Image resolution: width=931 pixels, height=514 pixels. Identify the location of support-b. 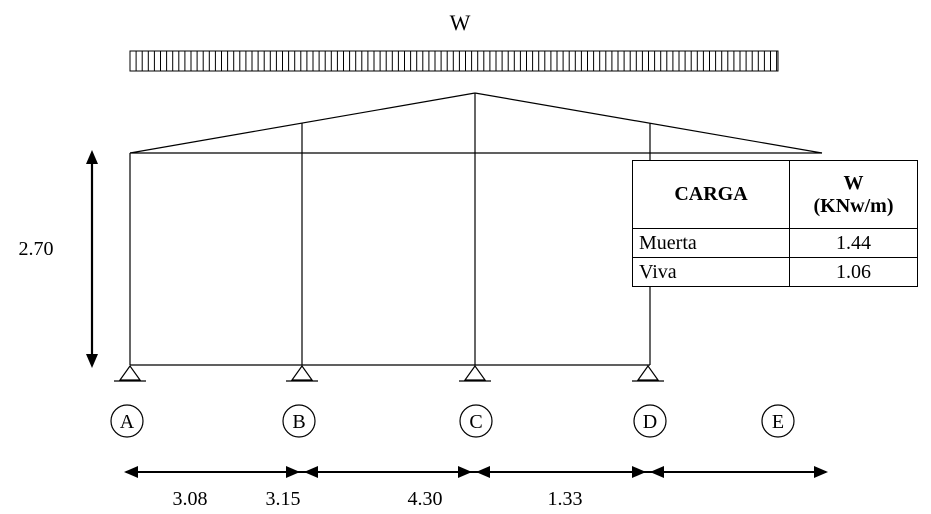
(302, 373).